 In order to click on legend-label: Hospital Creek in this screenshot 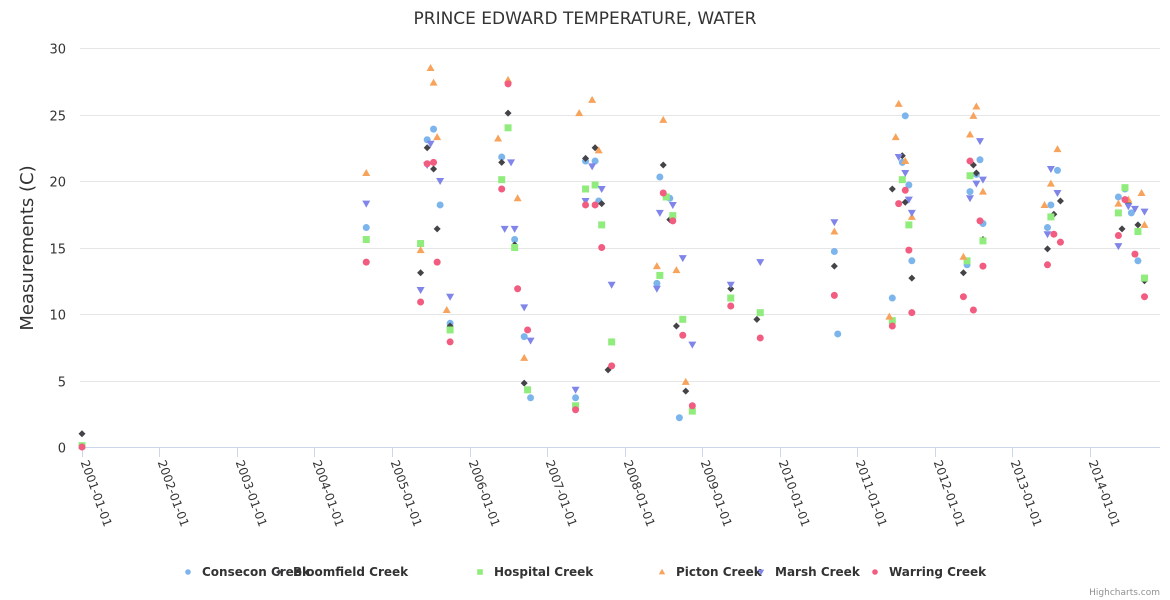, I will do `click(544, 572)`.